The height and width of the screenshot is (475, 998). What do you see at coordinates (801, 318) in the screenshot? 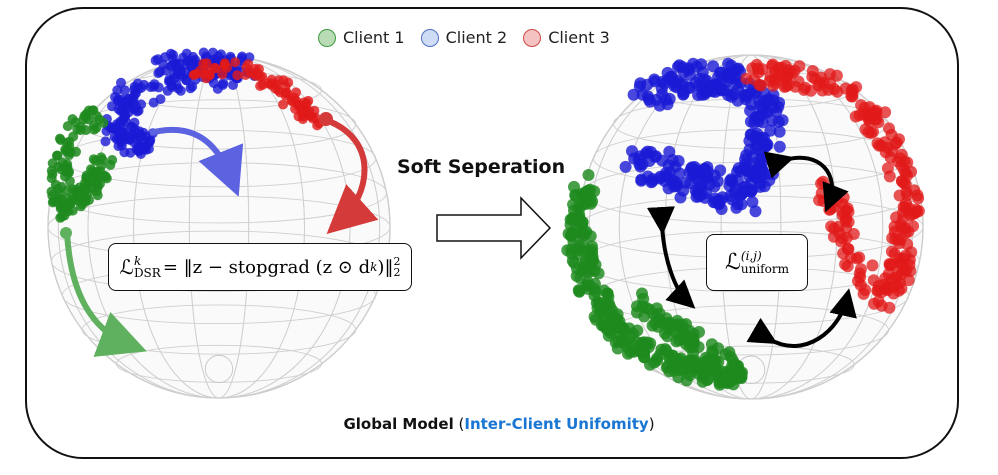
I see `double-arrow-bottom-right` at bounding box center [801, 318].